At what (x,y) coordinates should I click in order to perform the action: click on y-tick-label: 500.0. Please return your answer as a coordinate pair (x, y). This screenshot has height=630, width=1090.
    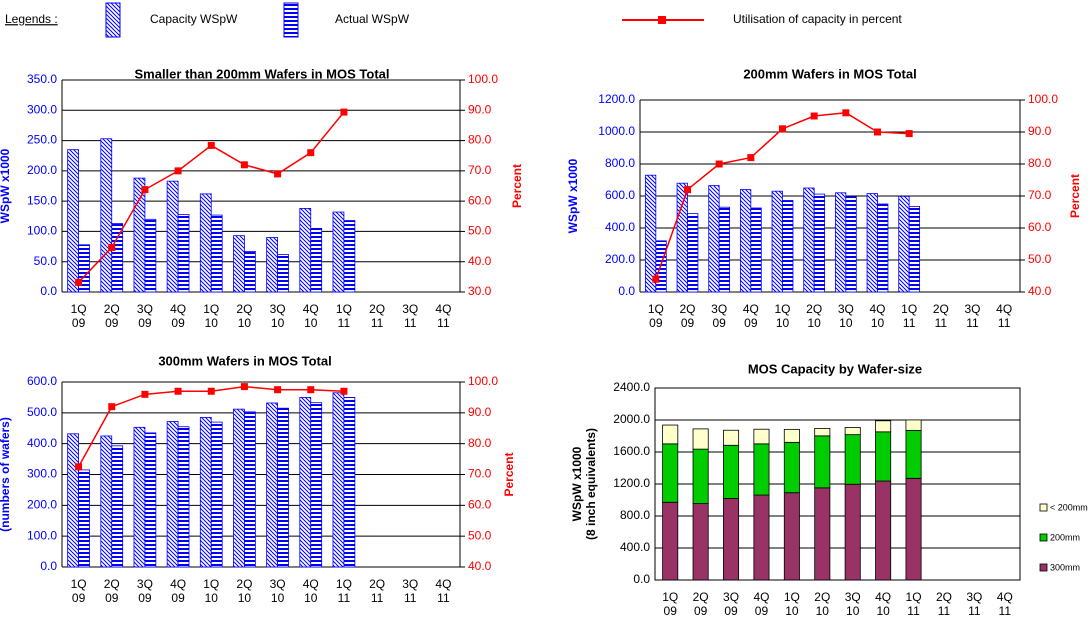
    Looking at the image, I should click on (42, 412).